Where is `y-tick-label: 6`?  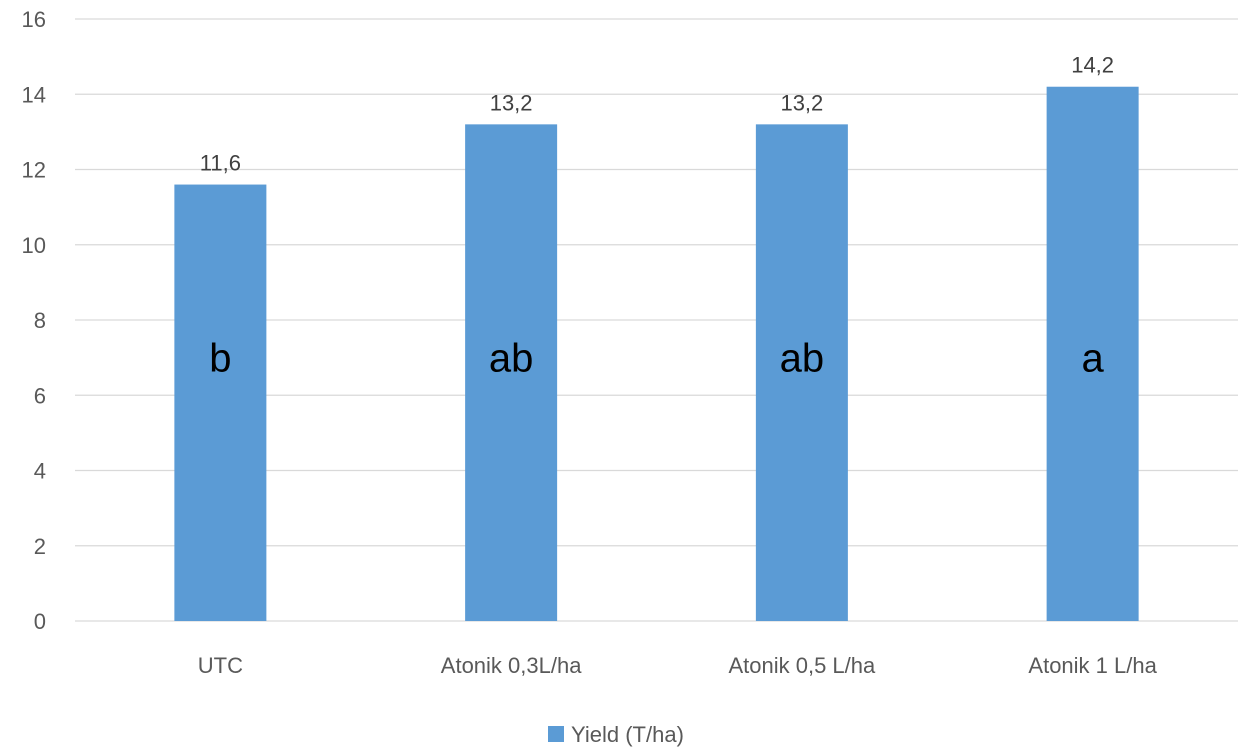 y-tick-label: 6 is located at coordinates (40, 395).